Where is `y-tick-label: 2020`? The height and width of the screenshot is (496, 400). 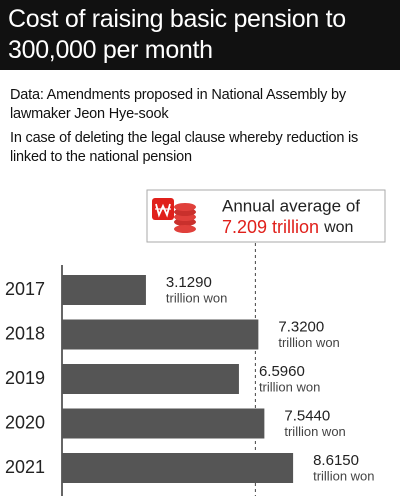 y-tick-label: 2020 is located at coordinates (25, 422).